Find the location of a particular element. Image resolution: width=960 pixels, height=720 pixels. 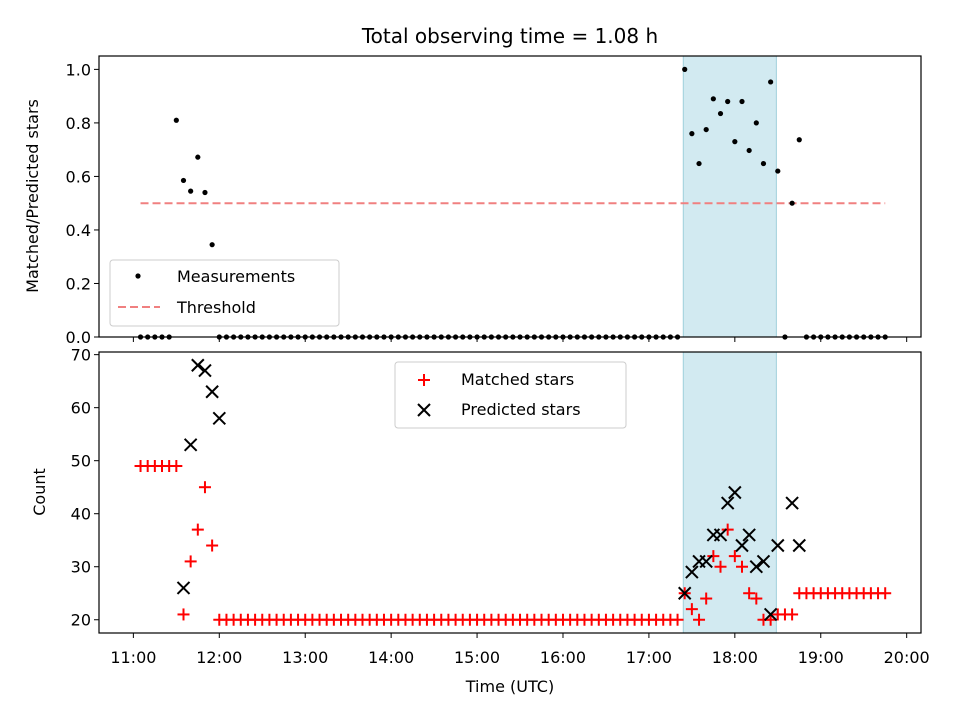

bottom-legend: Matched stars Predicted stars is located at coordinates (510, 395).